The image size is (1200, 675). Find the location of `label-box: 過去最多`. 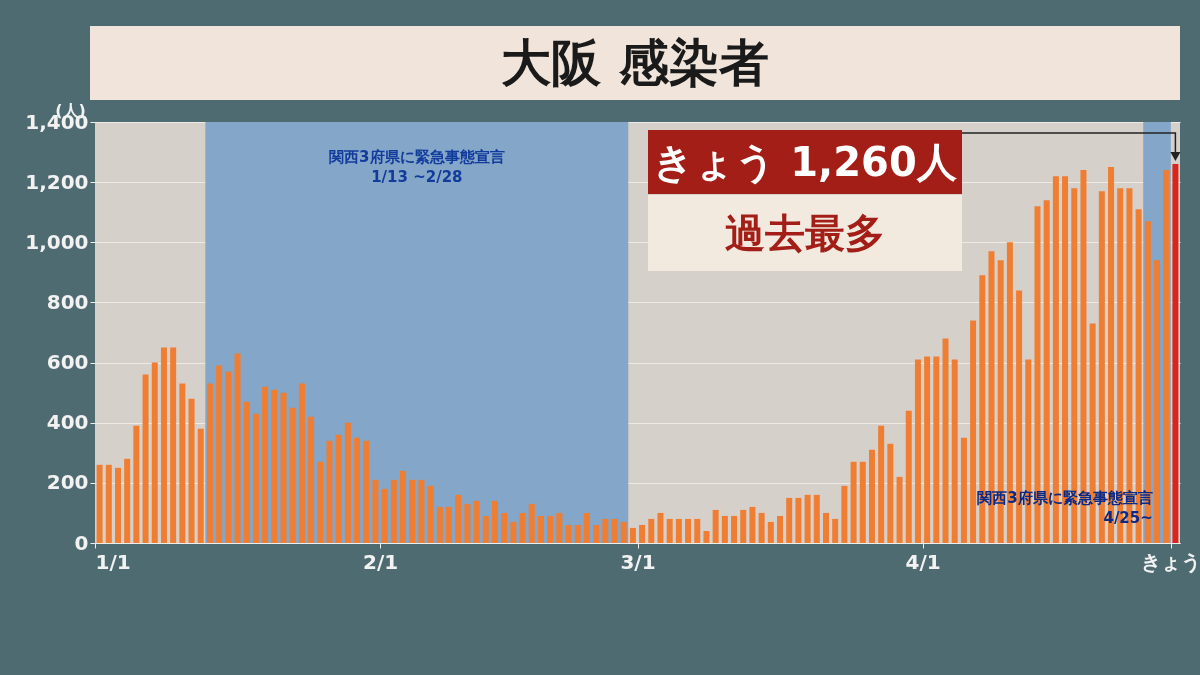

label-box: 過去最多 is located at coordinates (805, 233).